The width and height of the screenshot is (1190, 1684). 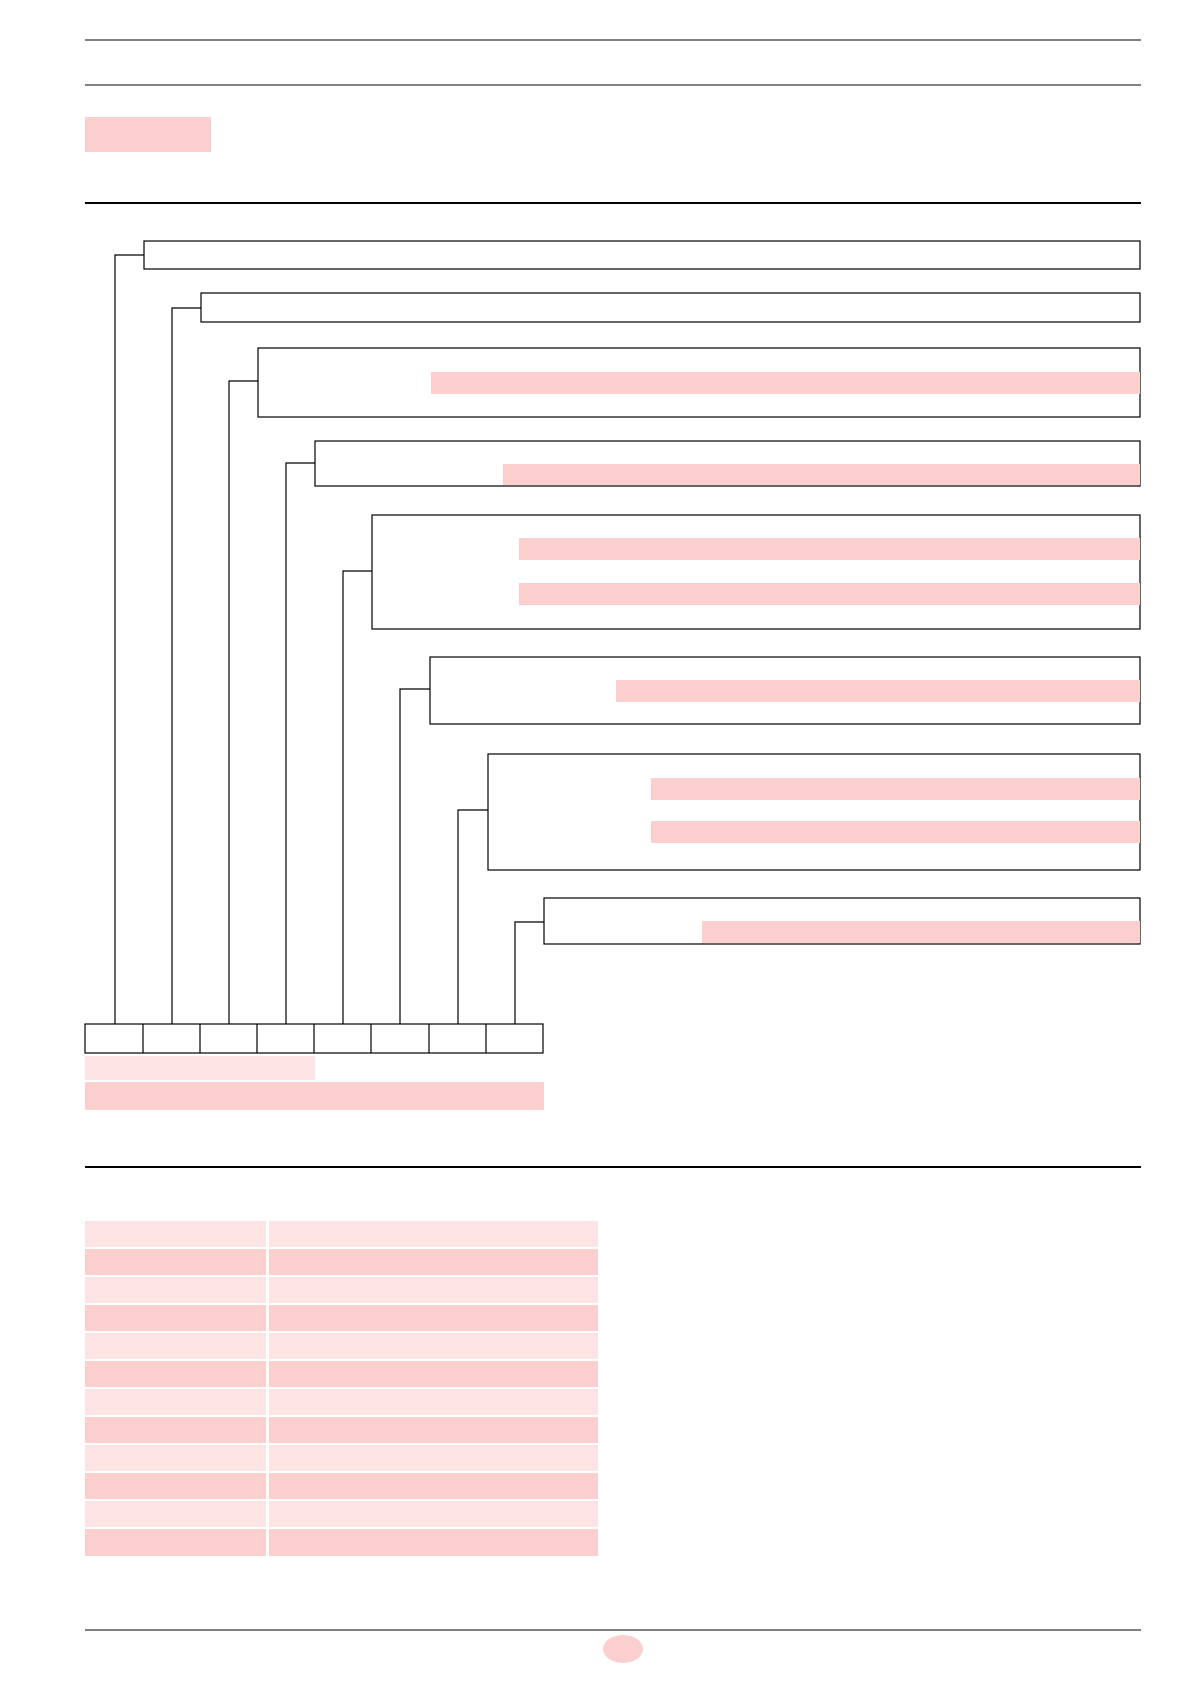 I want to click on page-number-block, so click(x=623, y=1649).